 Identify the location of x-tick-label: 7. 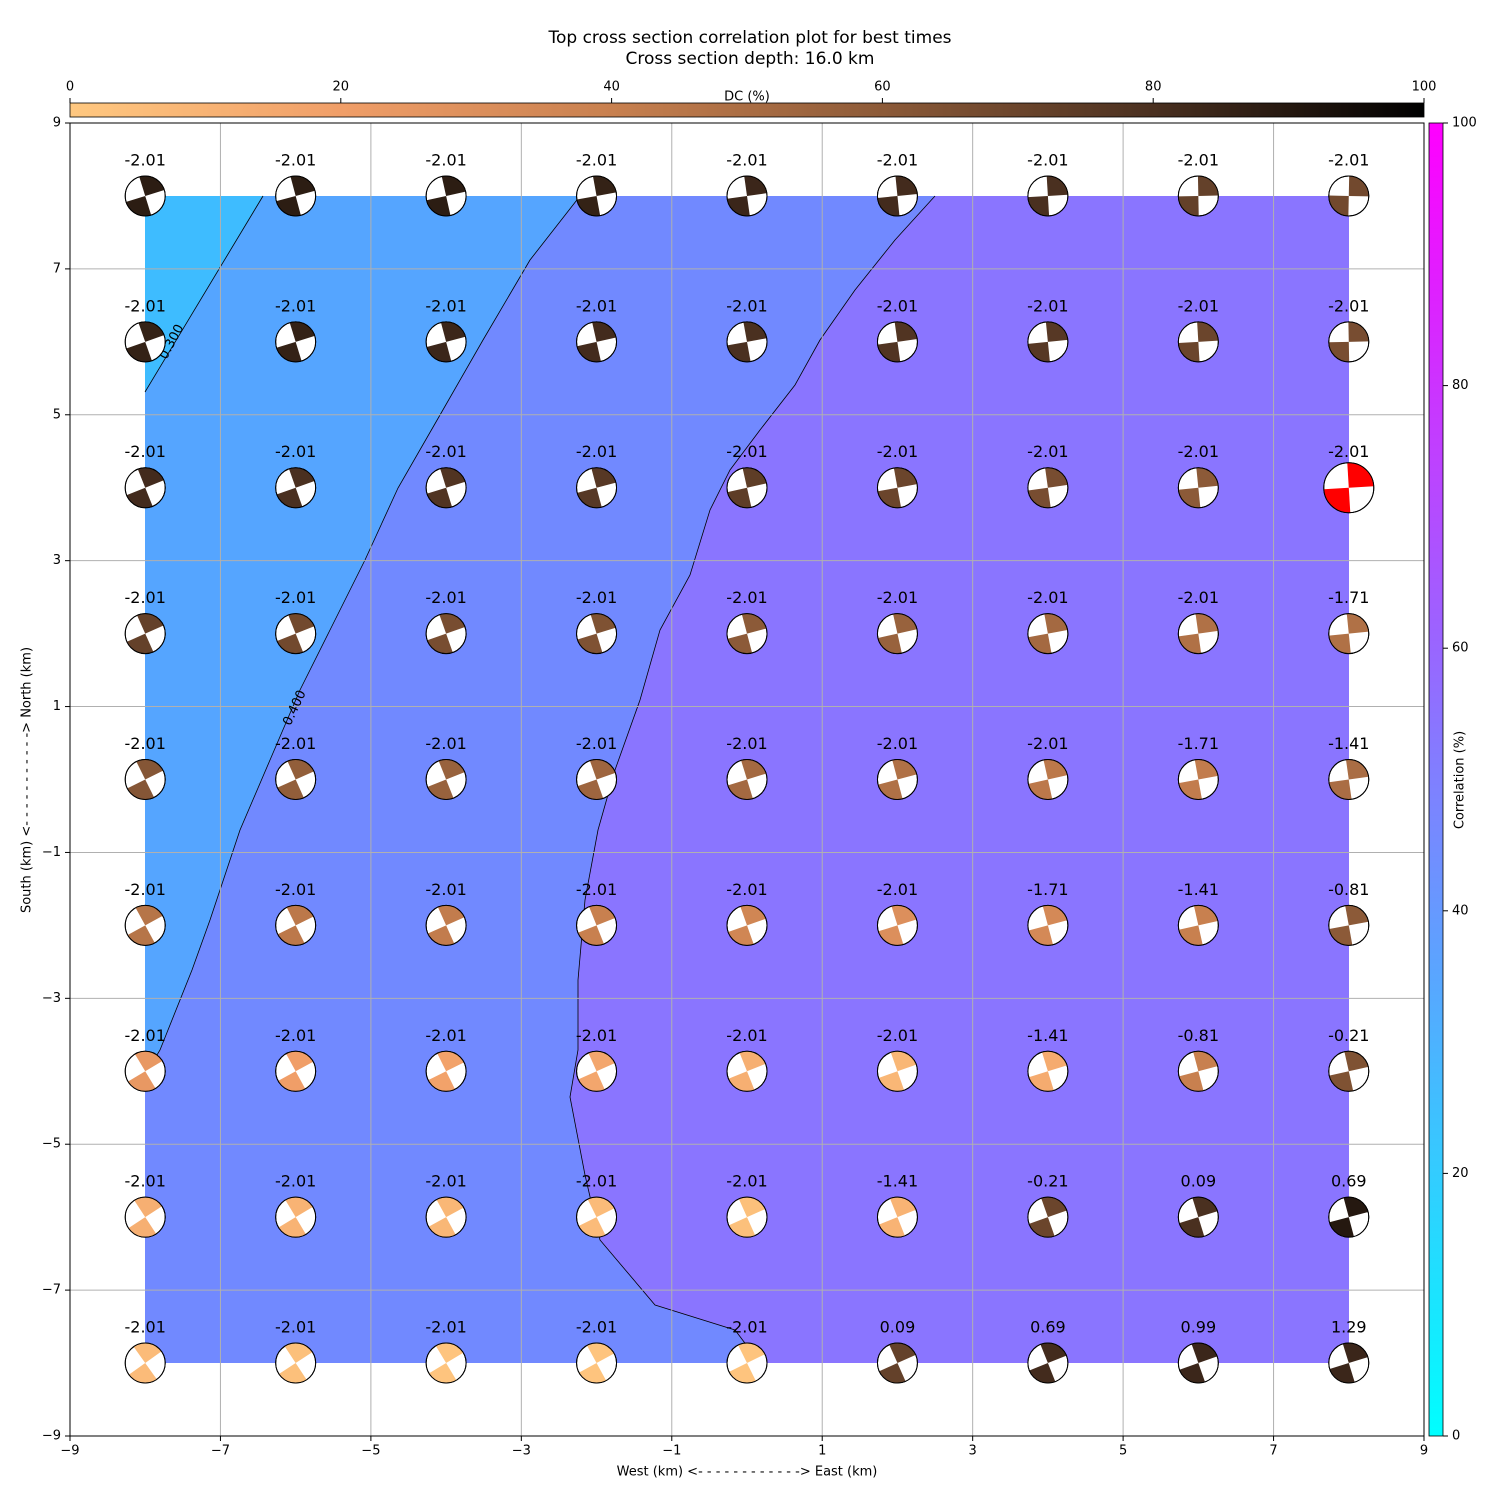
(1273, 1451).